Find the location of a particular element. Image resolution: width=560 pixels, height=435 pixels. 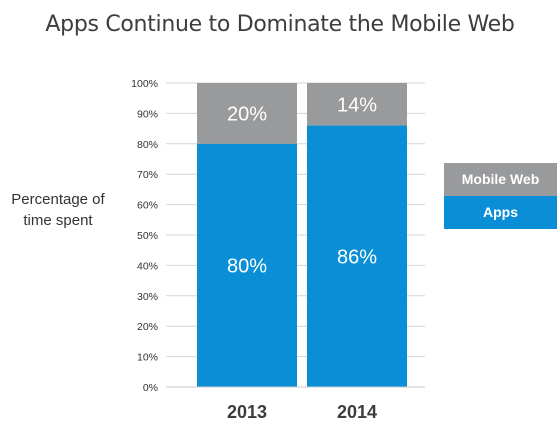

chart-title: Apps Continue to Dominate the Mobile Web is located at coordinates (280, 24).